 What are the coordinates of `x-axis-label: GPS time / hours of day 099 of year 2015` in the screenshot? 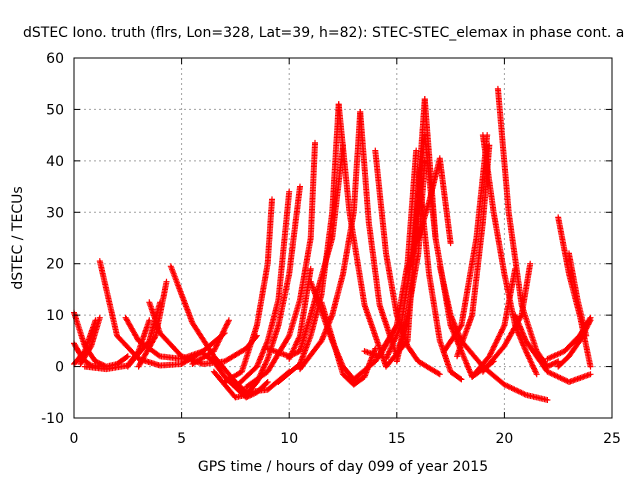 It's located at (343, 467).